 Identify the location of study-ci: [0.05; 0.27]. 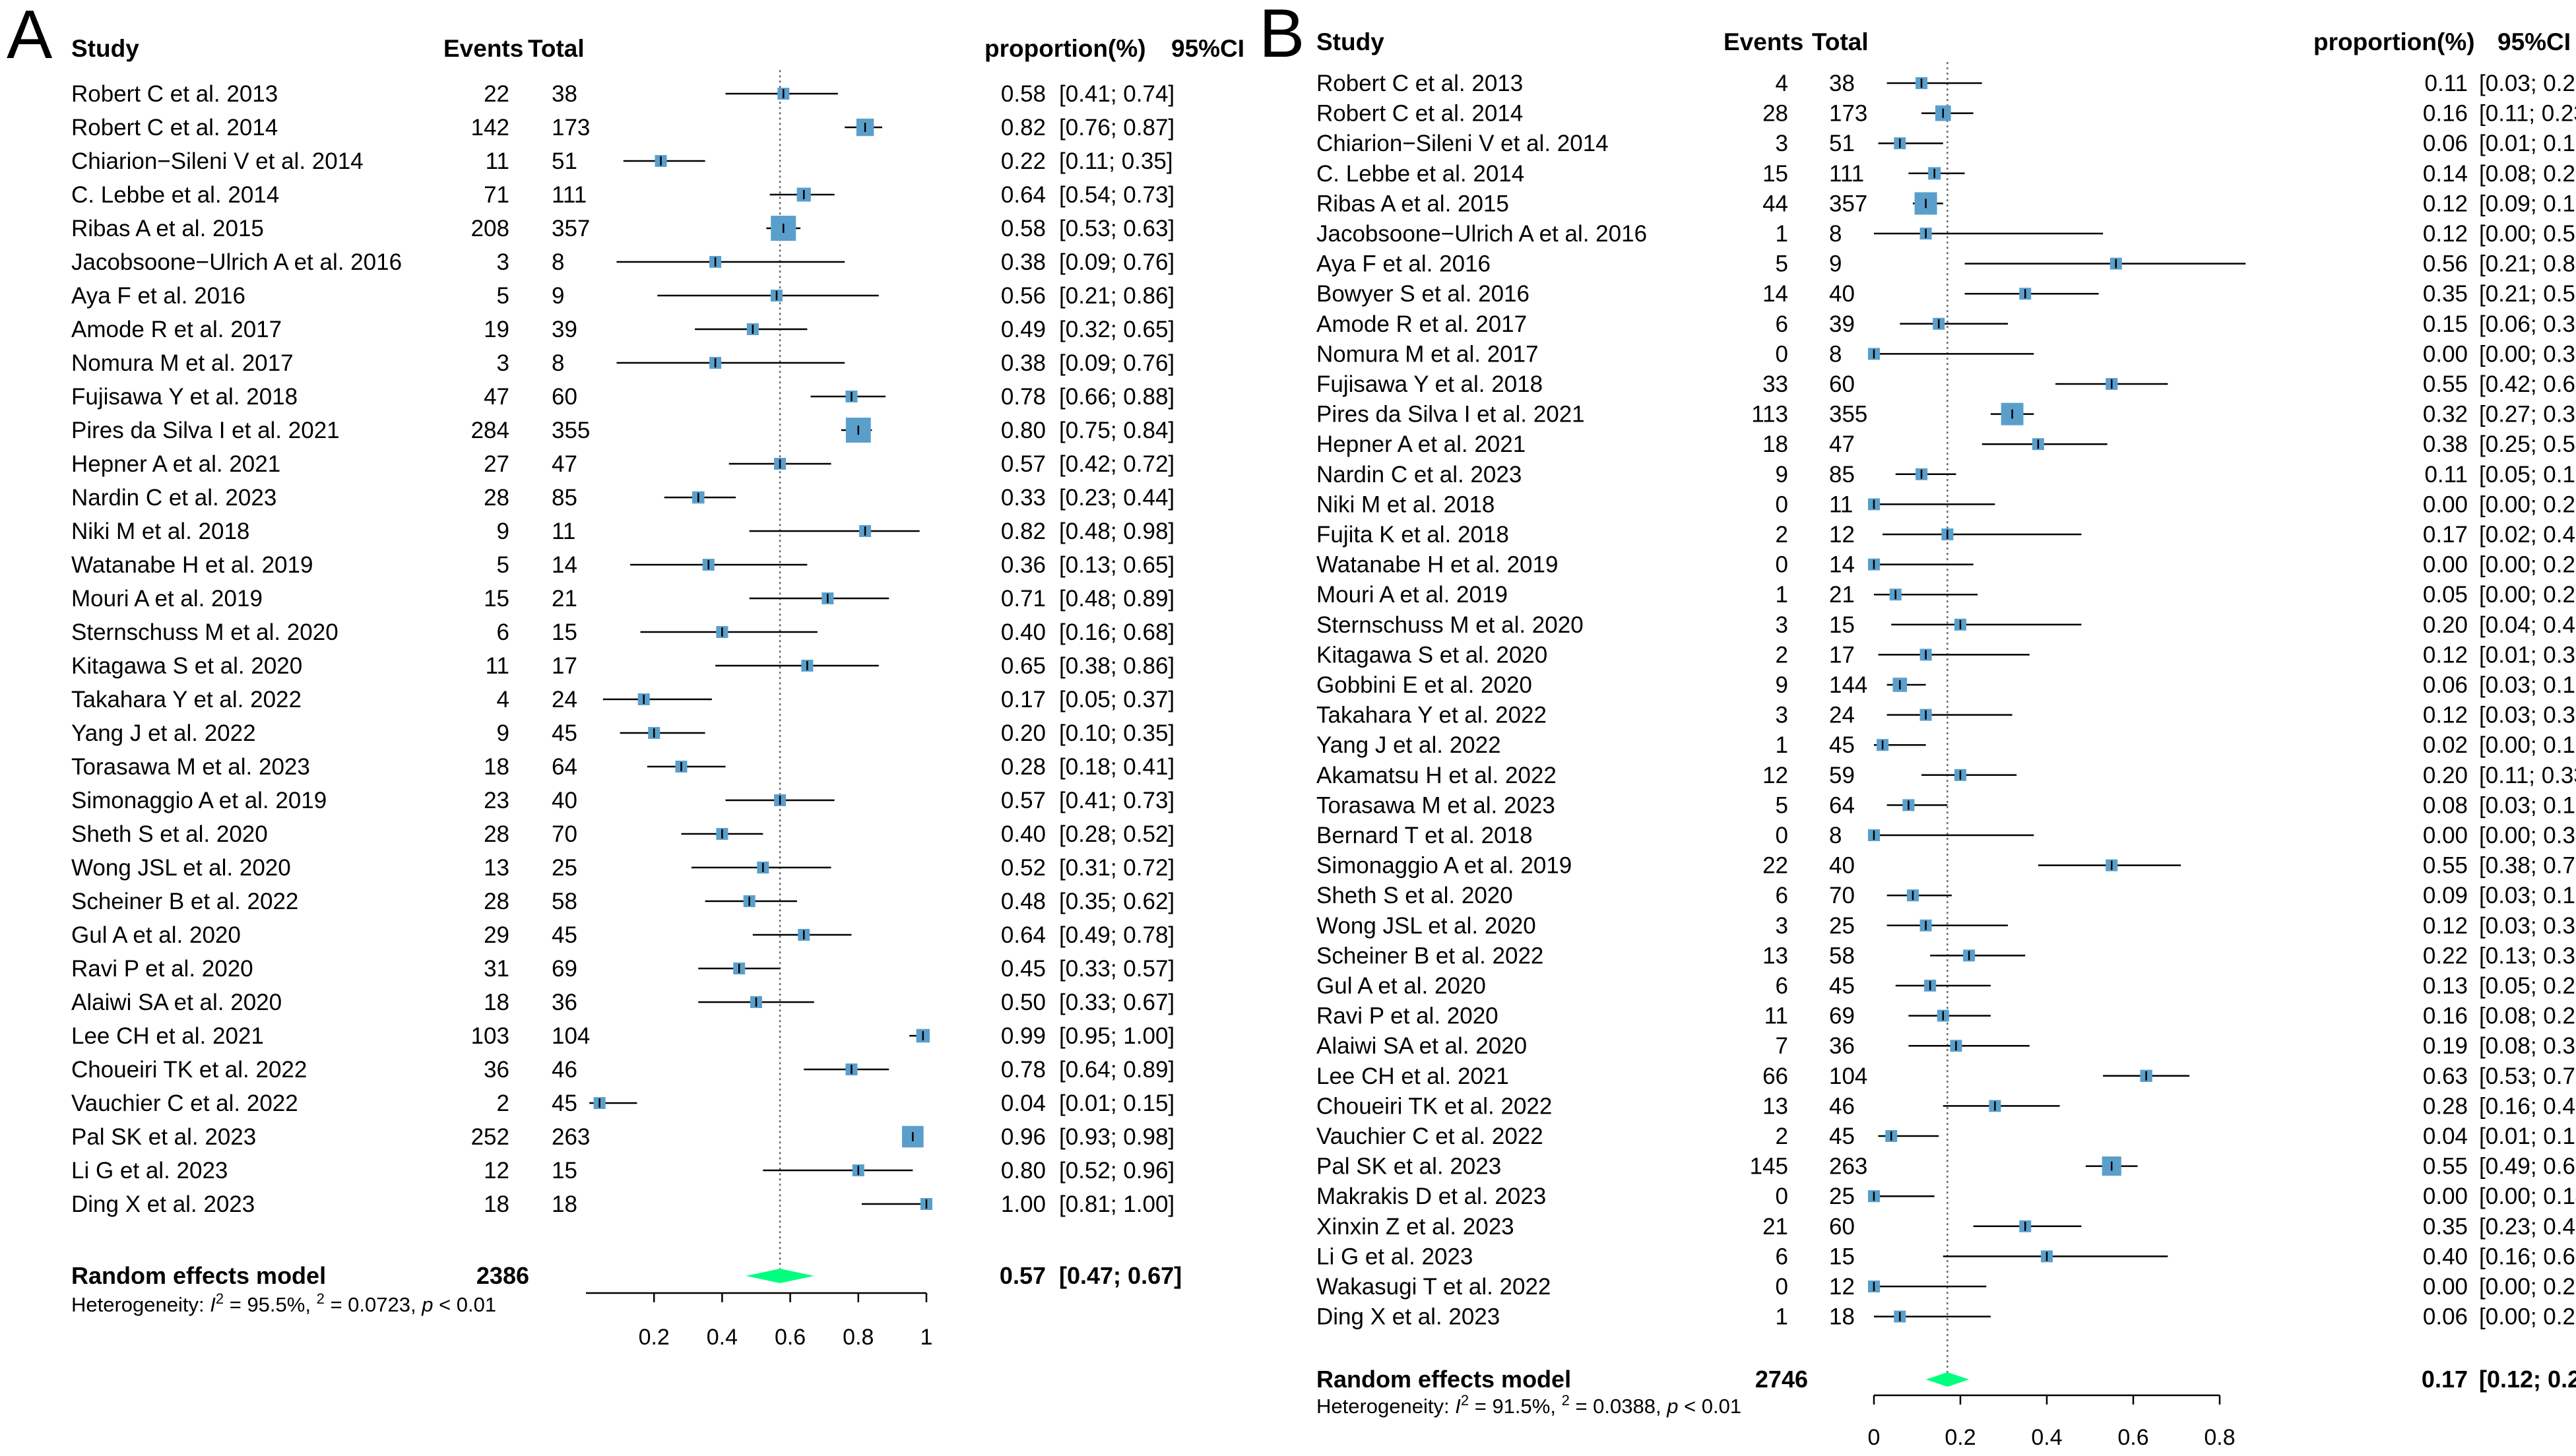
(2527, 986).